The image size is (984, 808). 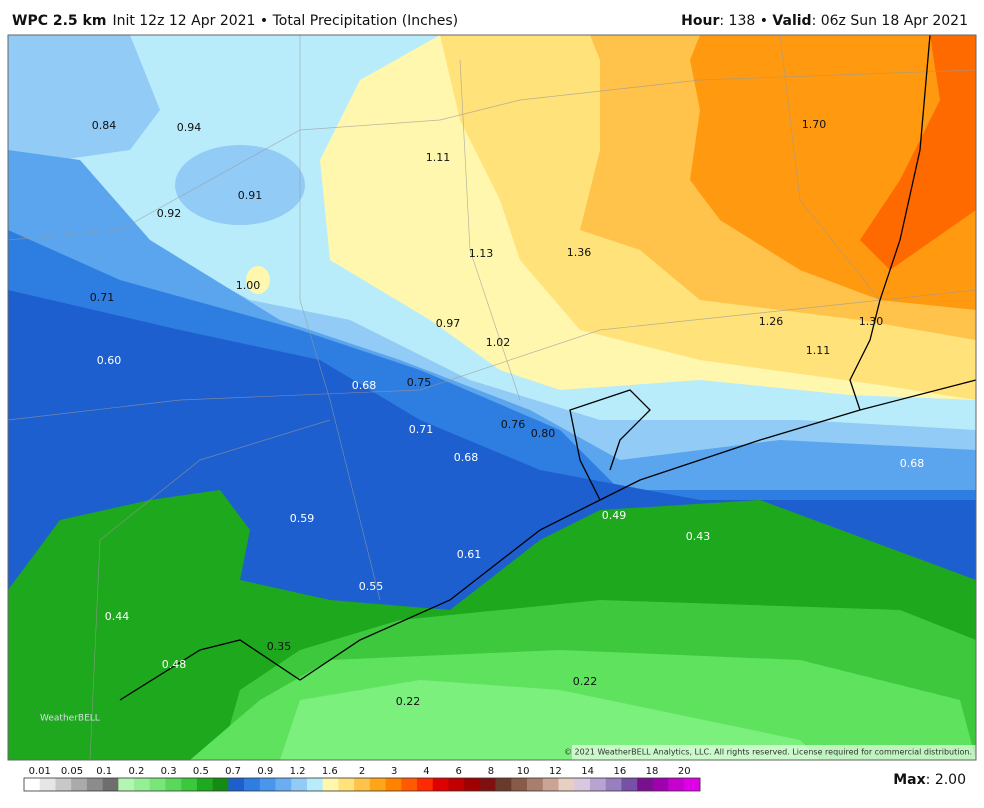 What do you see at coordinates (543, 433) in the screenshot?
I see `precip-label: 0.80` at bounding box center [543, 433].